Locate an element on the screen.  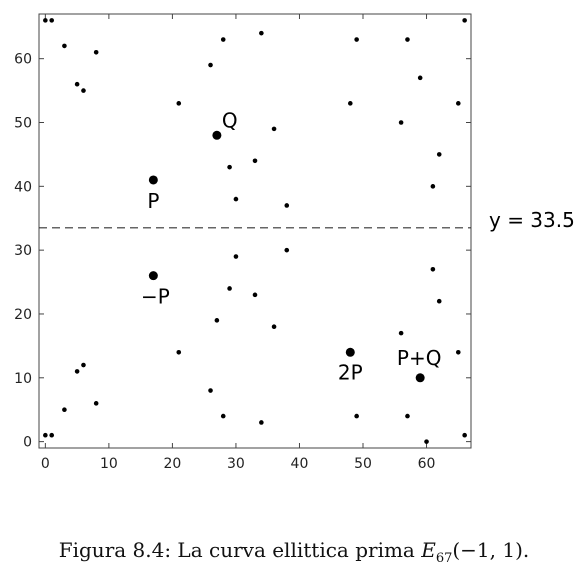
y-tick-label: 60 is located at coordinates (23, 60).